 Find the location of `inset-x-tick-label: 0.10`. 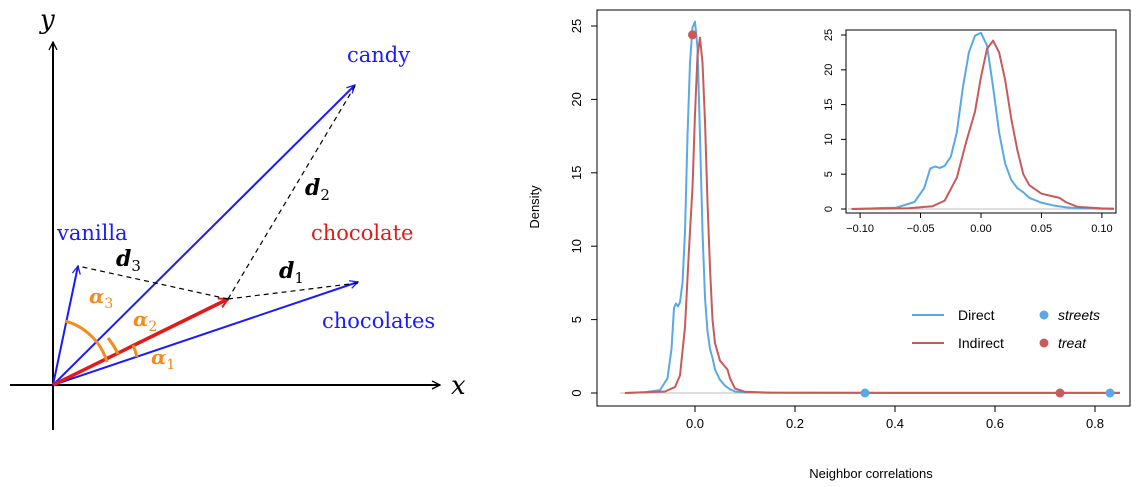

inset-x-tick-label: 0.10 is located at coordinates (1101, 229).